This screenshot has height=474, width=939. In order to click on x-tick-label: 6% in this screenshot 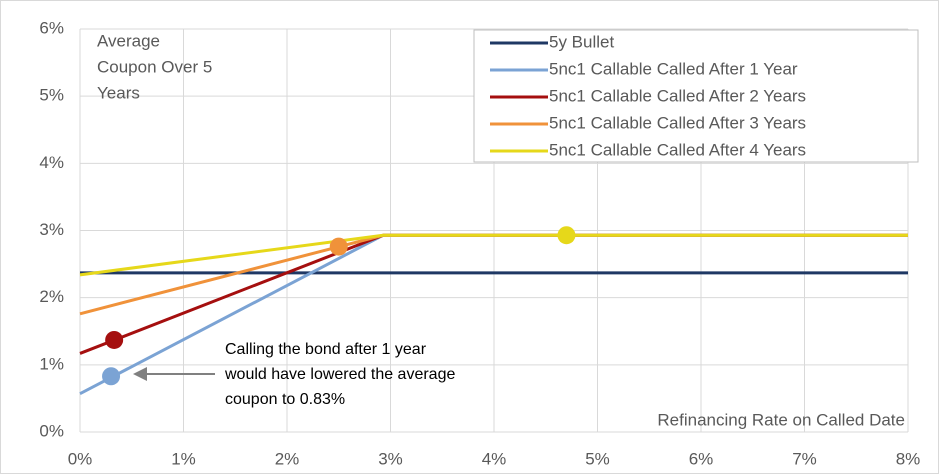, I will do `click(701, 458)`.